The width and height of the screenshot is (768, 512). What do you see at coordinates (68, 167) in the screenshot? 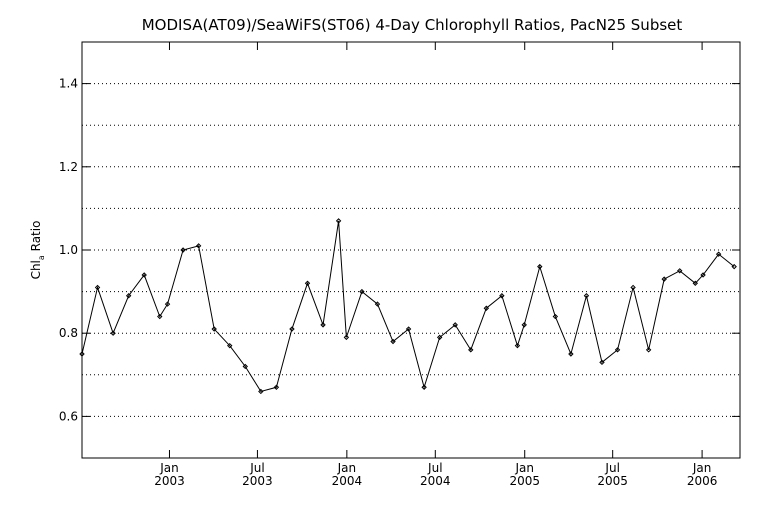
I see `y-tick-label: 1.2` at bounding box center [68, 167].